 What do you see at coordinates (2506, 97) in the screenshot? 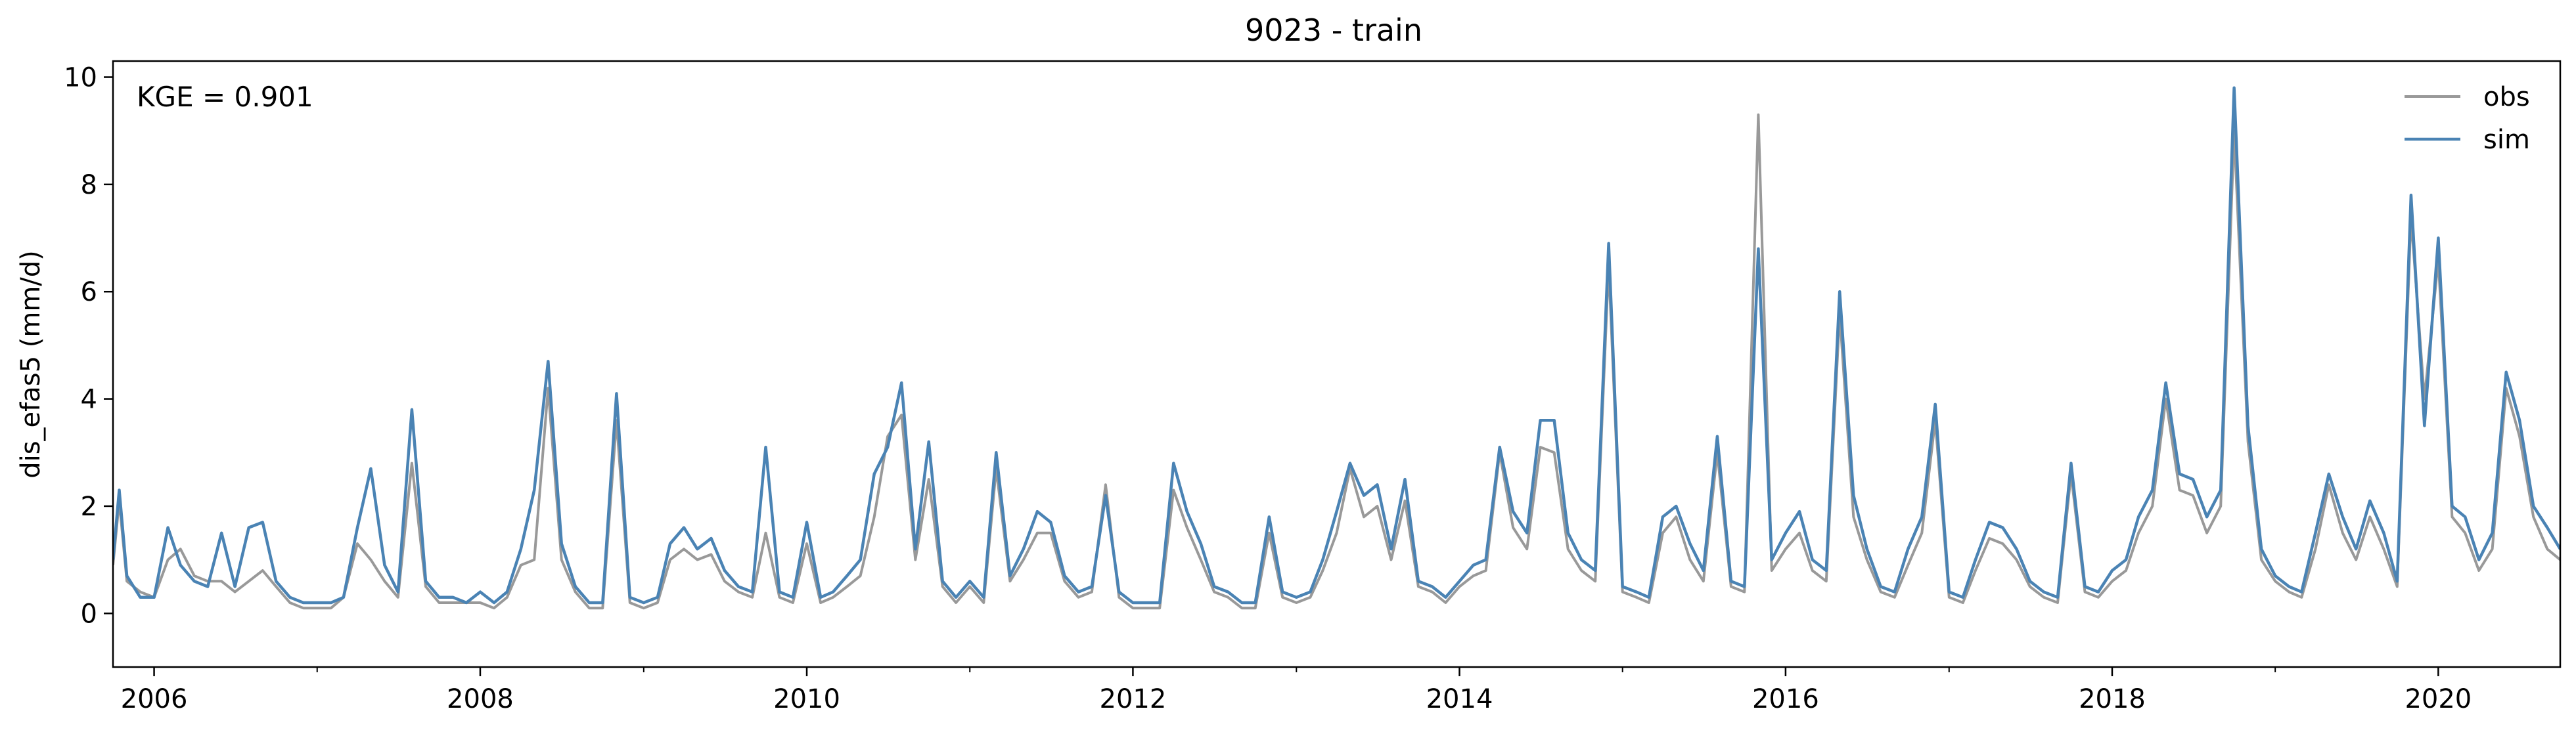
I see `legend-label-obs: obs` at bounding box center [2506, 97].